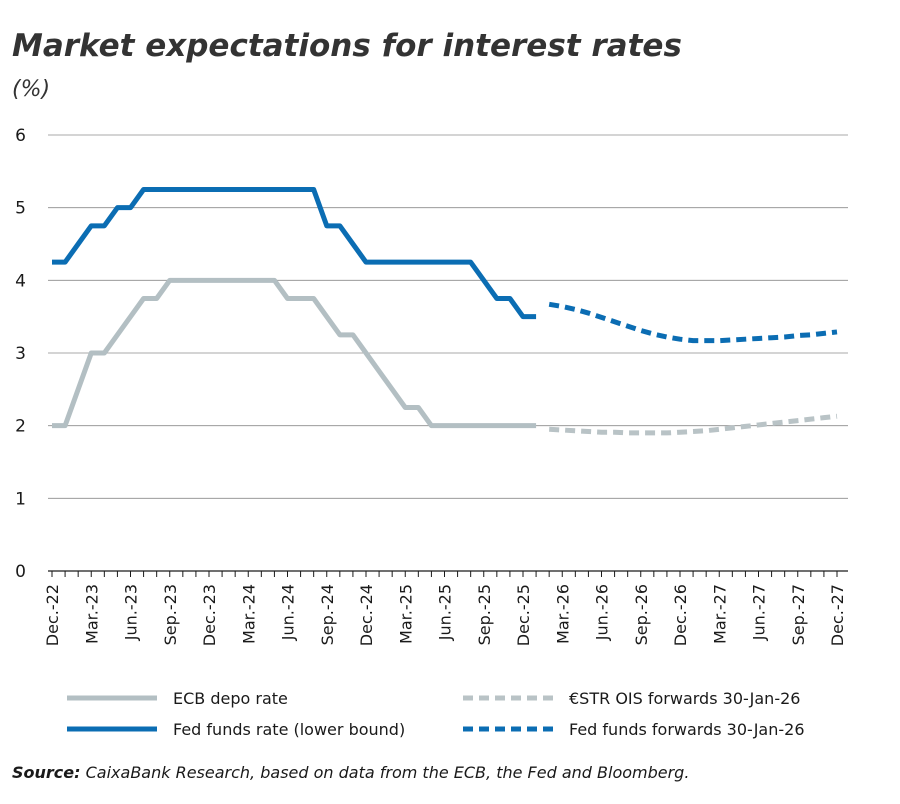 The height and width of the screenshot is (804, 900). I want to click on y-tick-label: 0, so click(20, 572).